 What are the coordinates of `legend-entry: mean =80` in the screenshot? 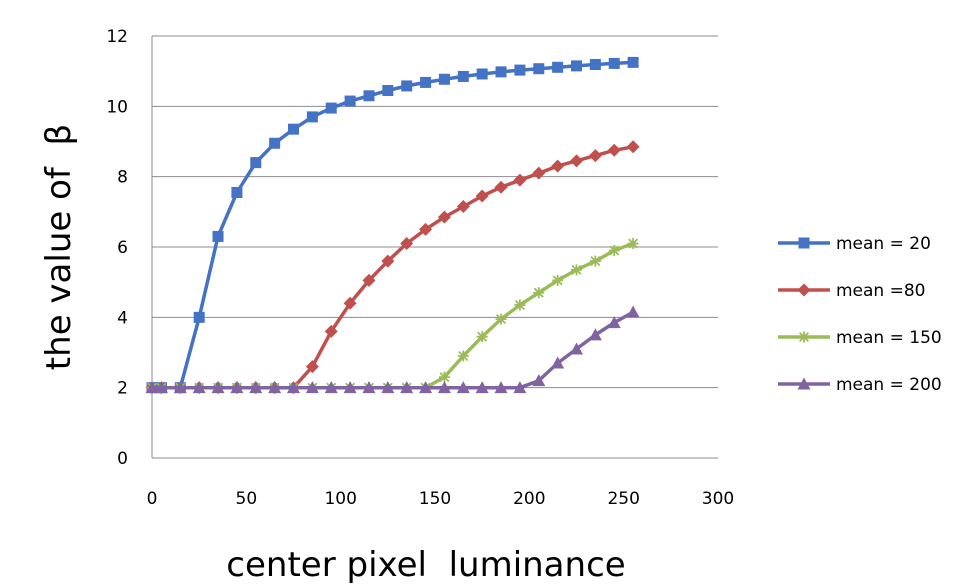 It's located at (852, 291).